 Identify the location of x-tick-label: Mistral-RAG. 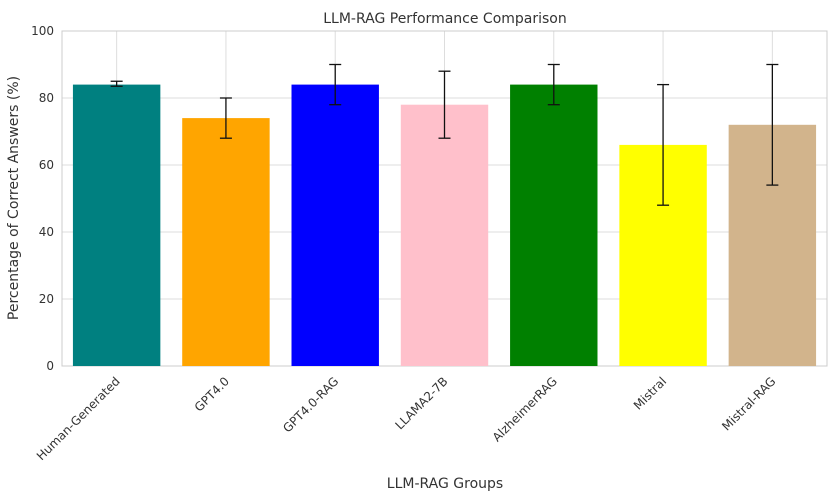
(748, 403).